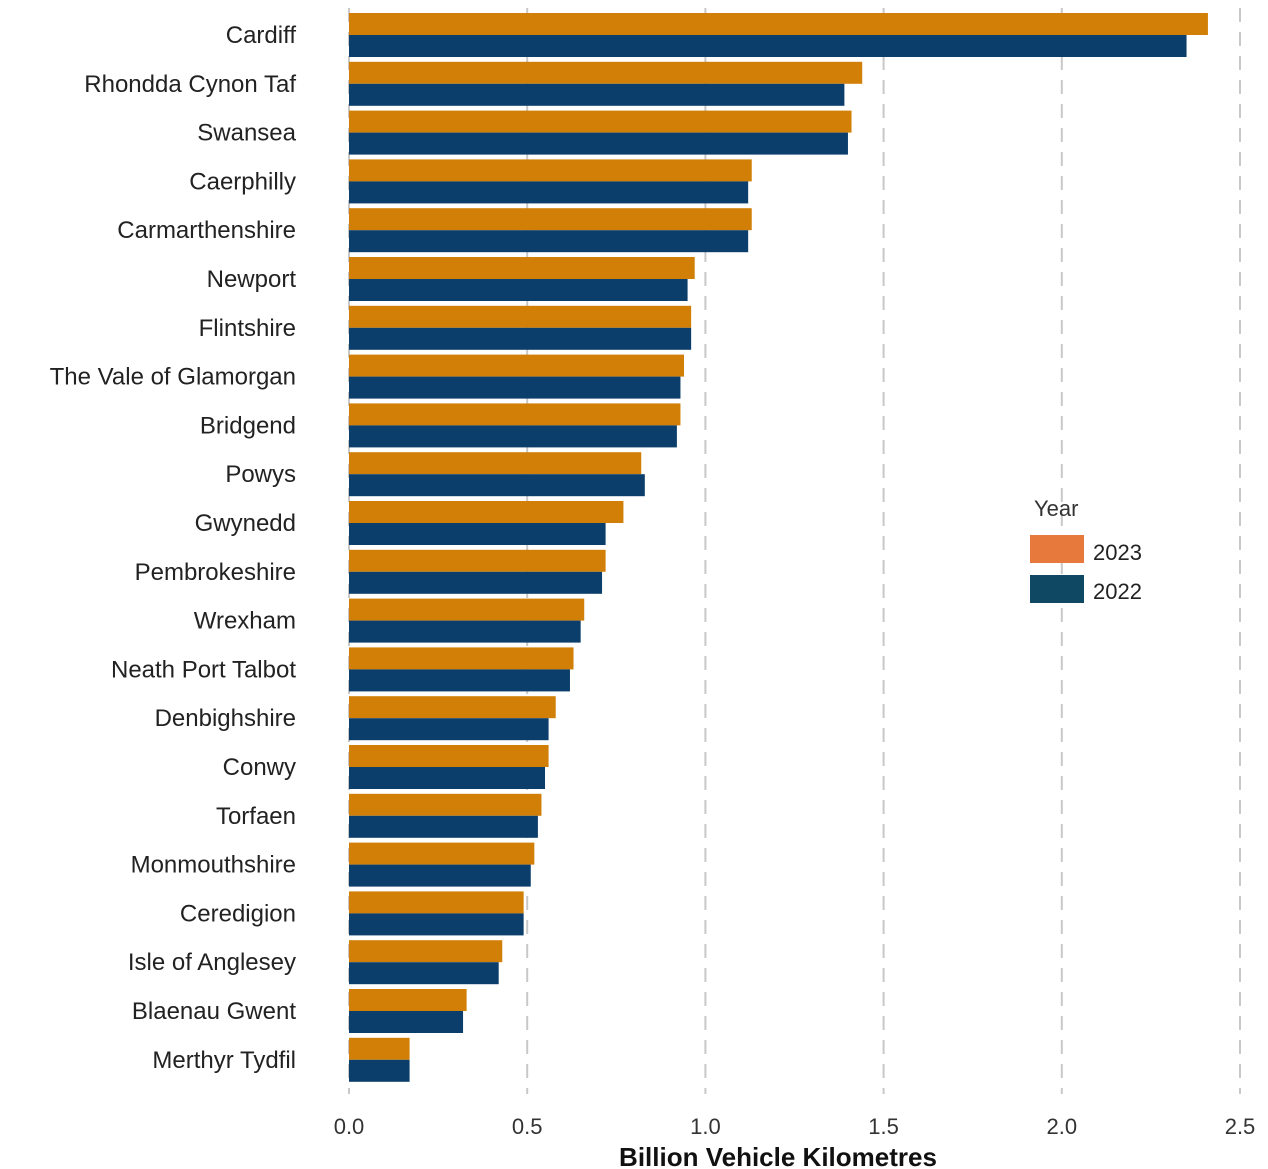 Image resolution: width=1268 pixels, height=1169 pixels. I want to click on category-label: Wrexham, so click(245, 621).